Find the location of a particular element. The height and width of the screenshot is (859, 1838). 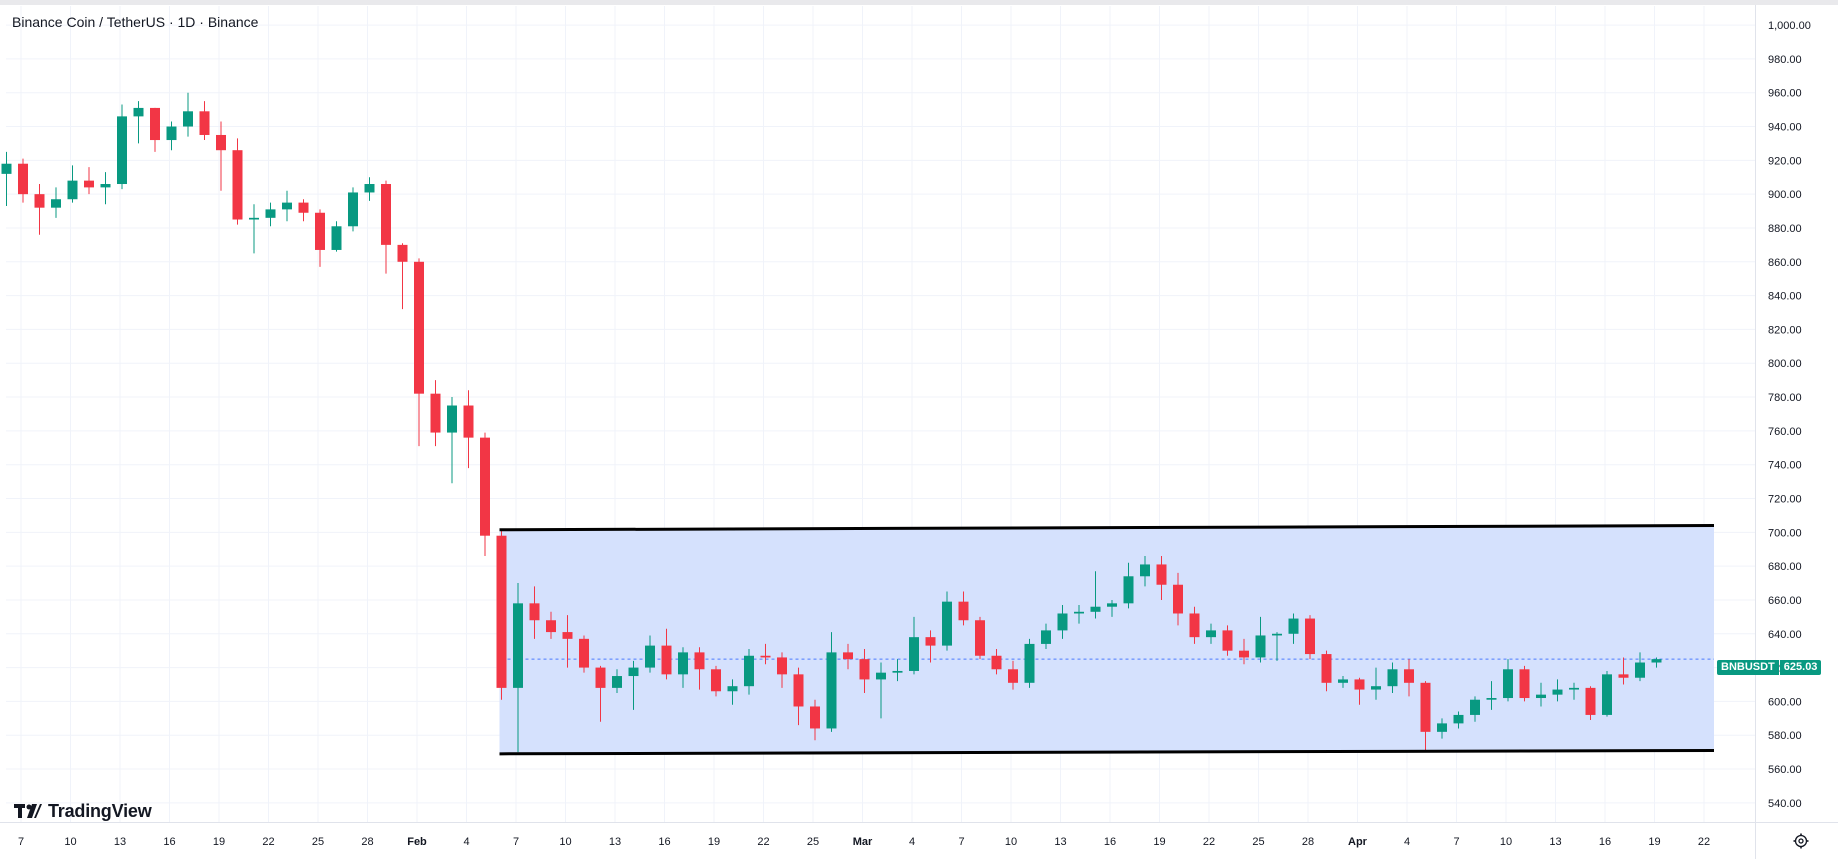

time-tick-label: 13 is located at coordinates (120, 842).